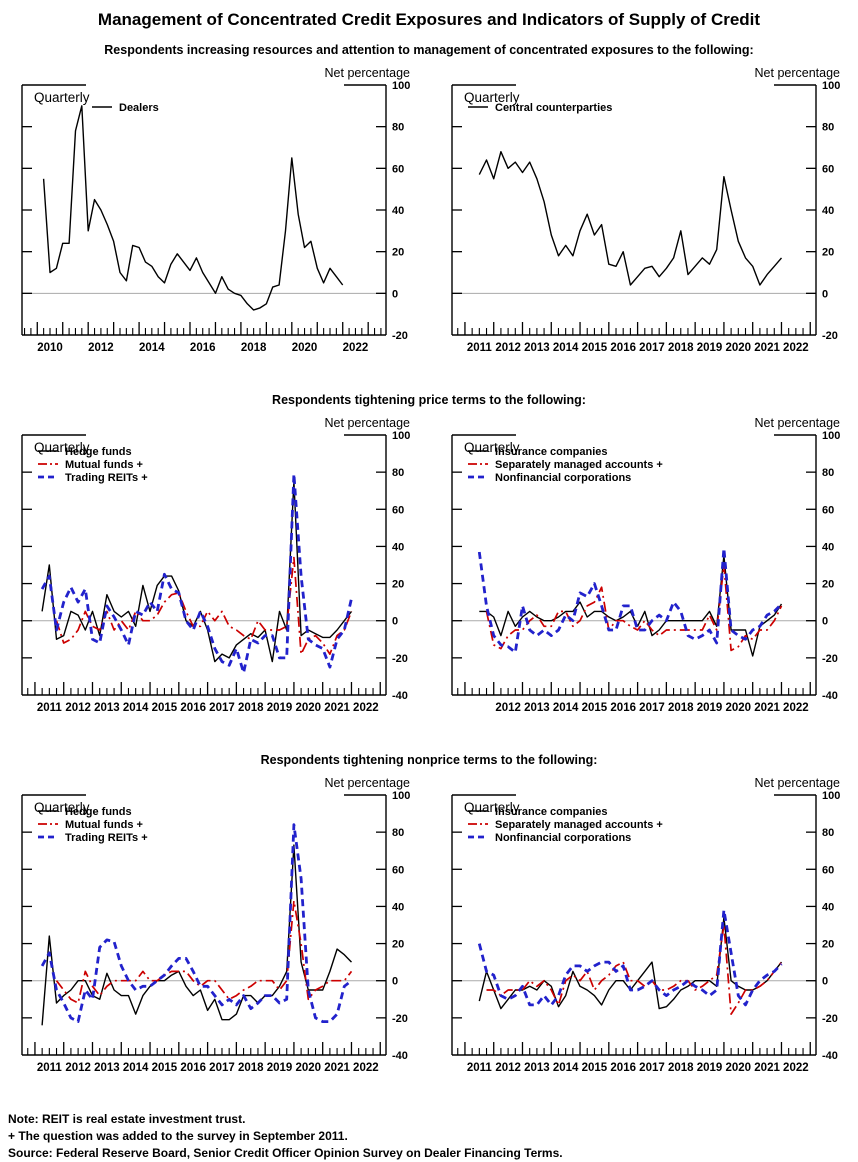 The height and width of the screenshot is (1162, 858). Describe the element at coordinates (579, 825) in the screenshot. I see `svg-text: Separately managed accounts +` at that location.